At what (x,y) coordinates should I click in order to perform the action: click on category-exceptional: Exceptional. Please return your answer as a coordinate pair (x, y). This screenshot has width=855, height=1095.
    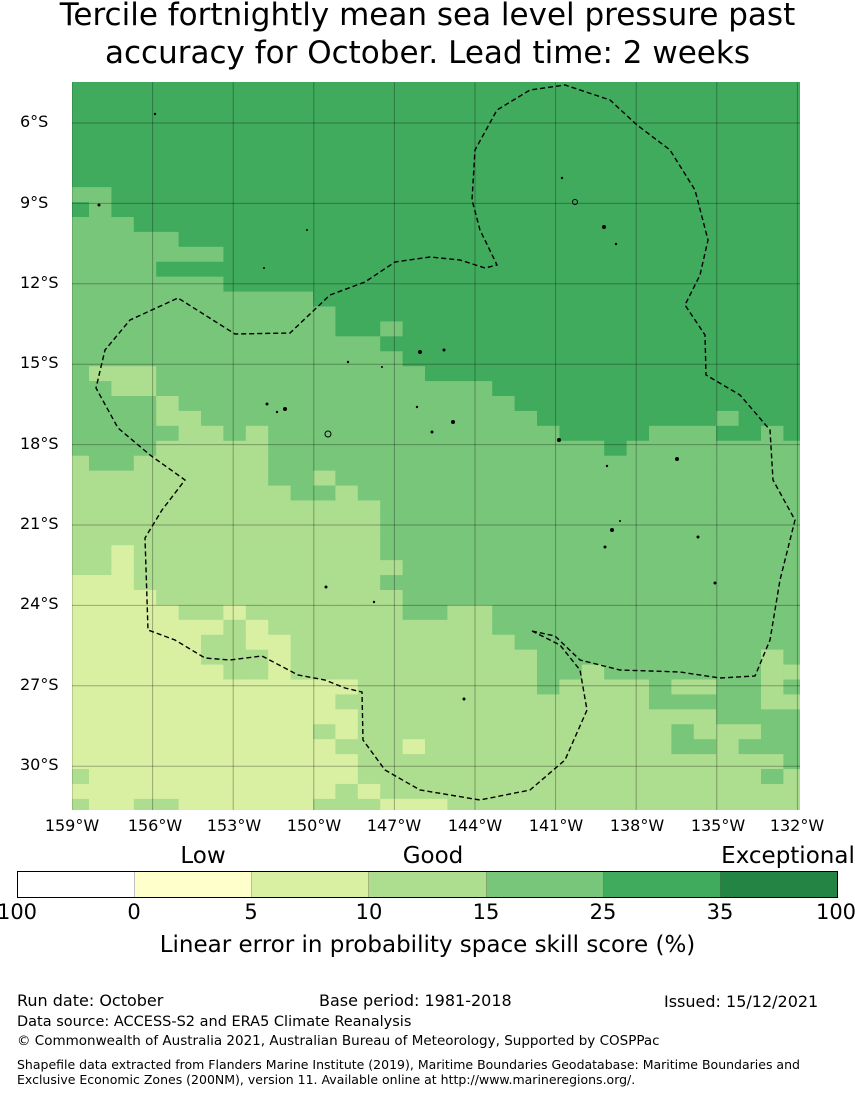
    Looking at the image, I should click on (788, 856).